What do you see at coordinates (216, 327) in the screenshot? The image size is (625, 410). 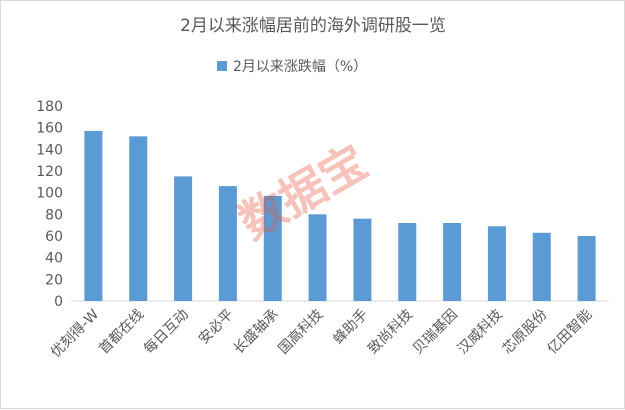 I see `x-tick-label: 安必平` at bounding box center [216, 327].